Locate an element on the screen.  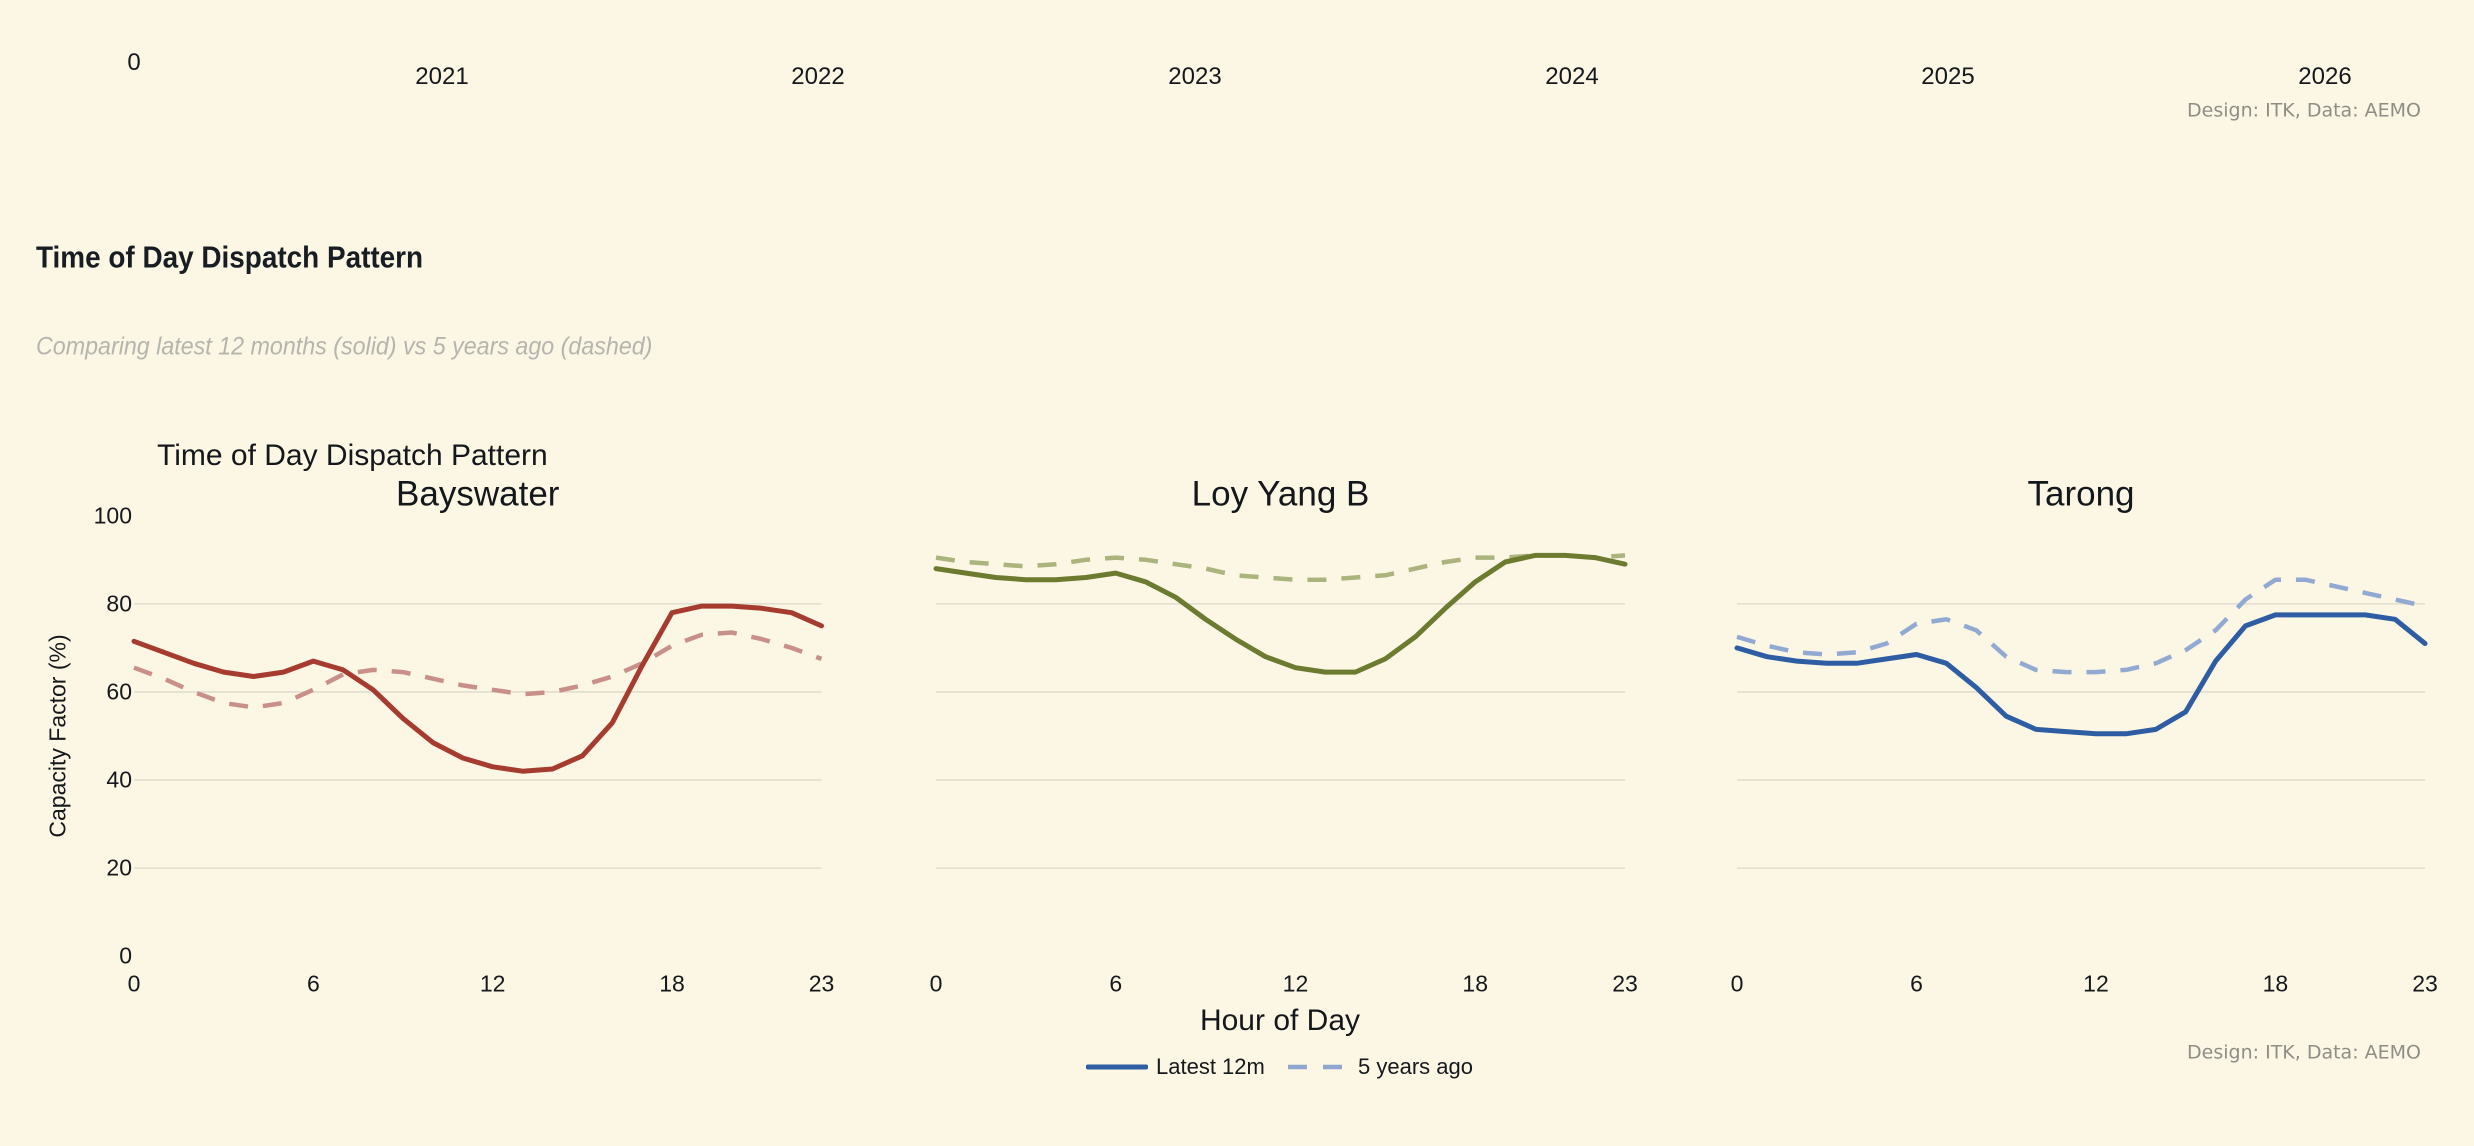
top-axis-year-tick-label: 2026 is located at coordinates (2325, 76).